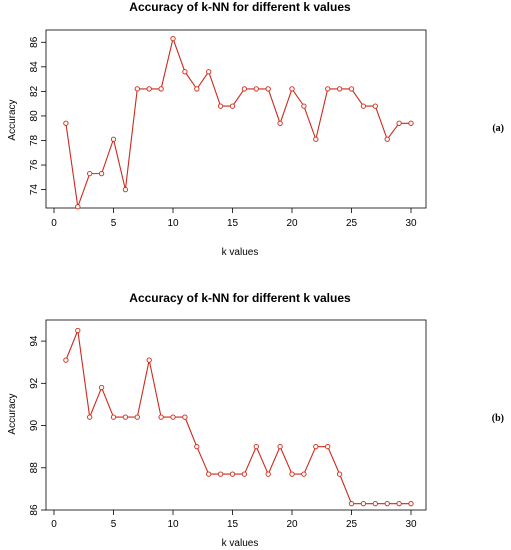 The image size is (511, 550). What do you see at coordinates (34, 91) in the screenshot?
I see `y-tick-label: 82` at bounding box center [34, 91].